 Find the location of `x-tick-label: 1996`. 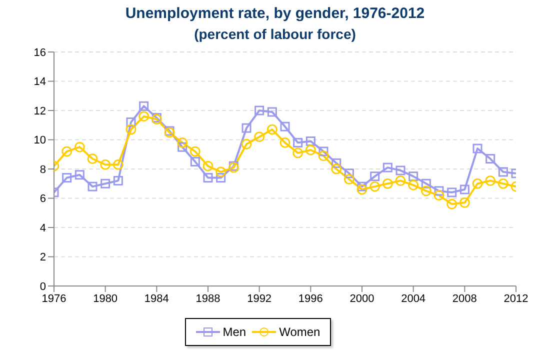

x-tick-label: 1996 is located at coordinates (310, 298).